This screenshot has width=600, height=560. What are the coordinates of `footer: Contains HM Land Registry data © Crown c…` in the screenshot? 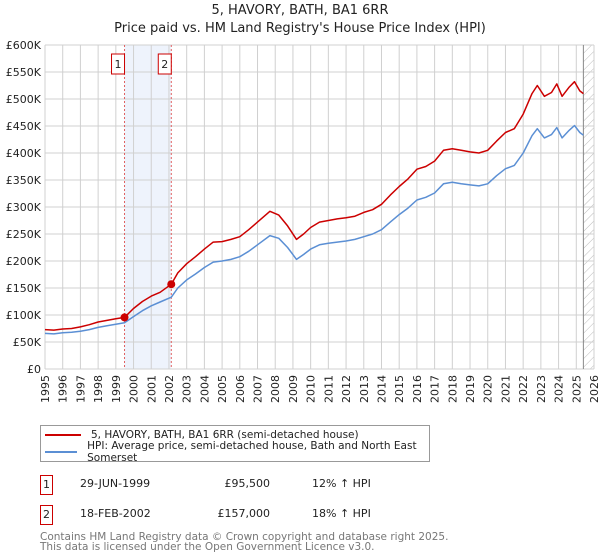 It's located at (244, 542).